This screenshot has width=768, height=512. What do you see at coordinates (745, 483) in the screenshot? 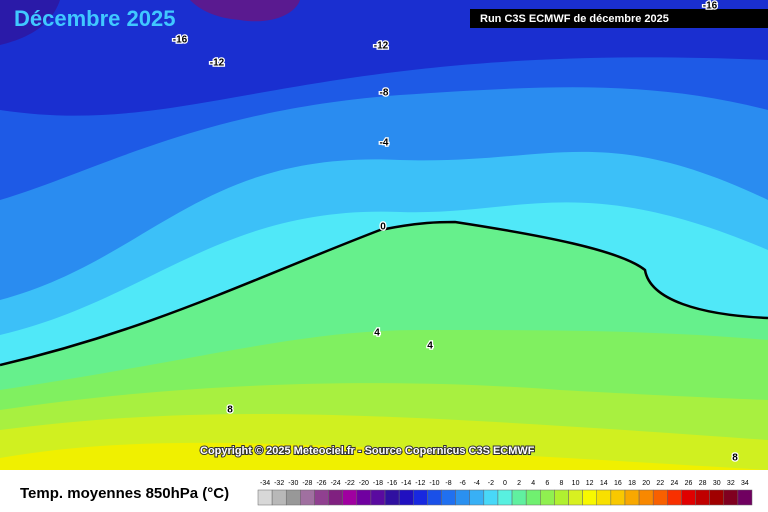
I see `scale-label: 34` at bounding box center [745, 483].